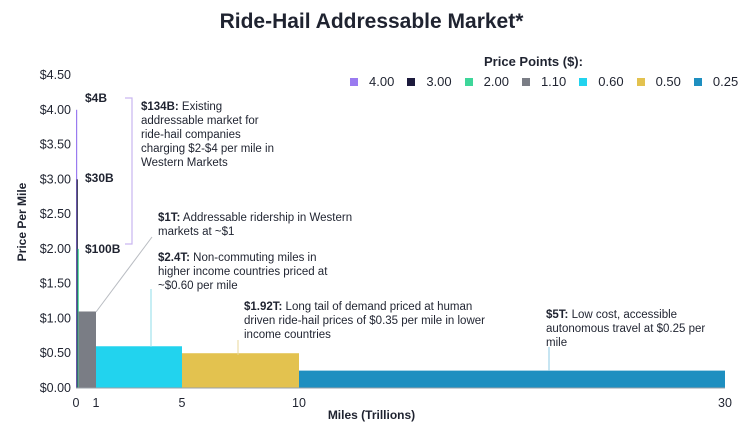  Describe the element at coordinates (55, 353) in the screenshot. I see `y-tick-label: $0.50` at that location.